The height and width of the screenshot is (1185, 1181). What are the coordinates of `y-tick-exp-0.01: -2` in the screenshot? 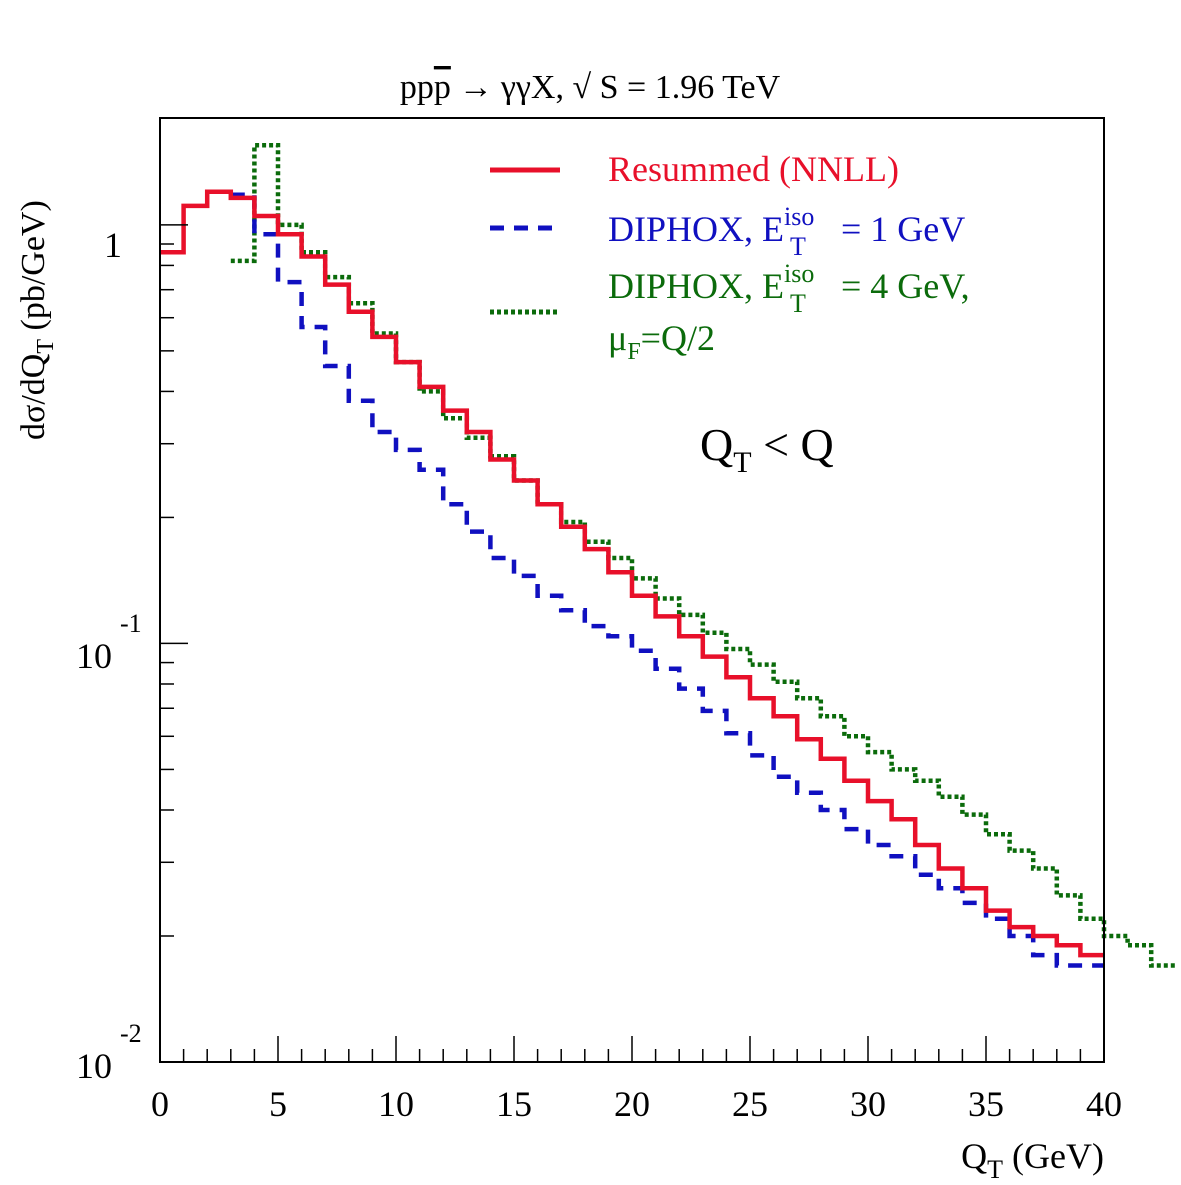 It's located at (131, 1033).